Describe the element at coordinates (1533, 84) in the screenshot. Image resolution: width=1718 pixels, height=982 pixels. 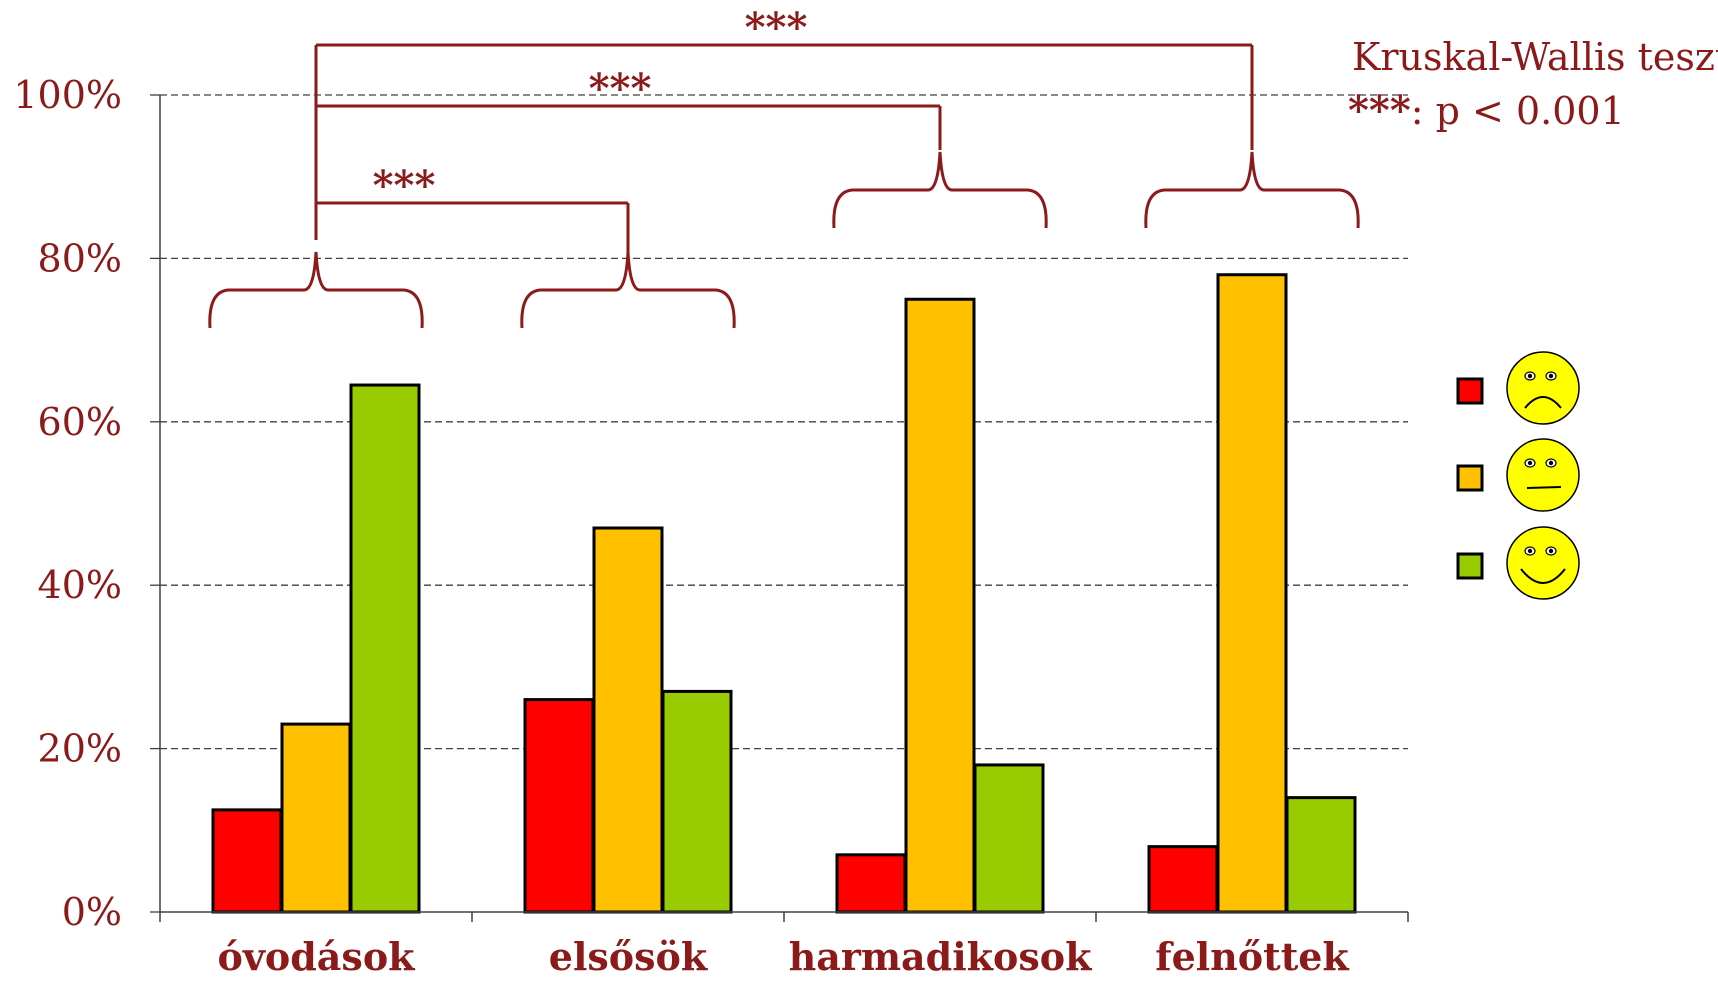
I see `test-annotation: Kruskal-Wallis teszt ***: p < 0.001` at that location.